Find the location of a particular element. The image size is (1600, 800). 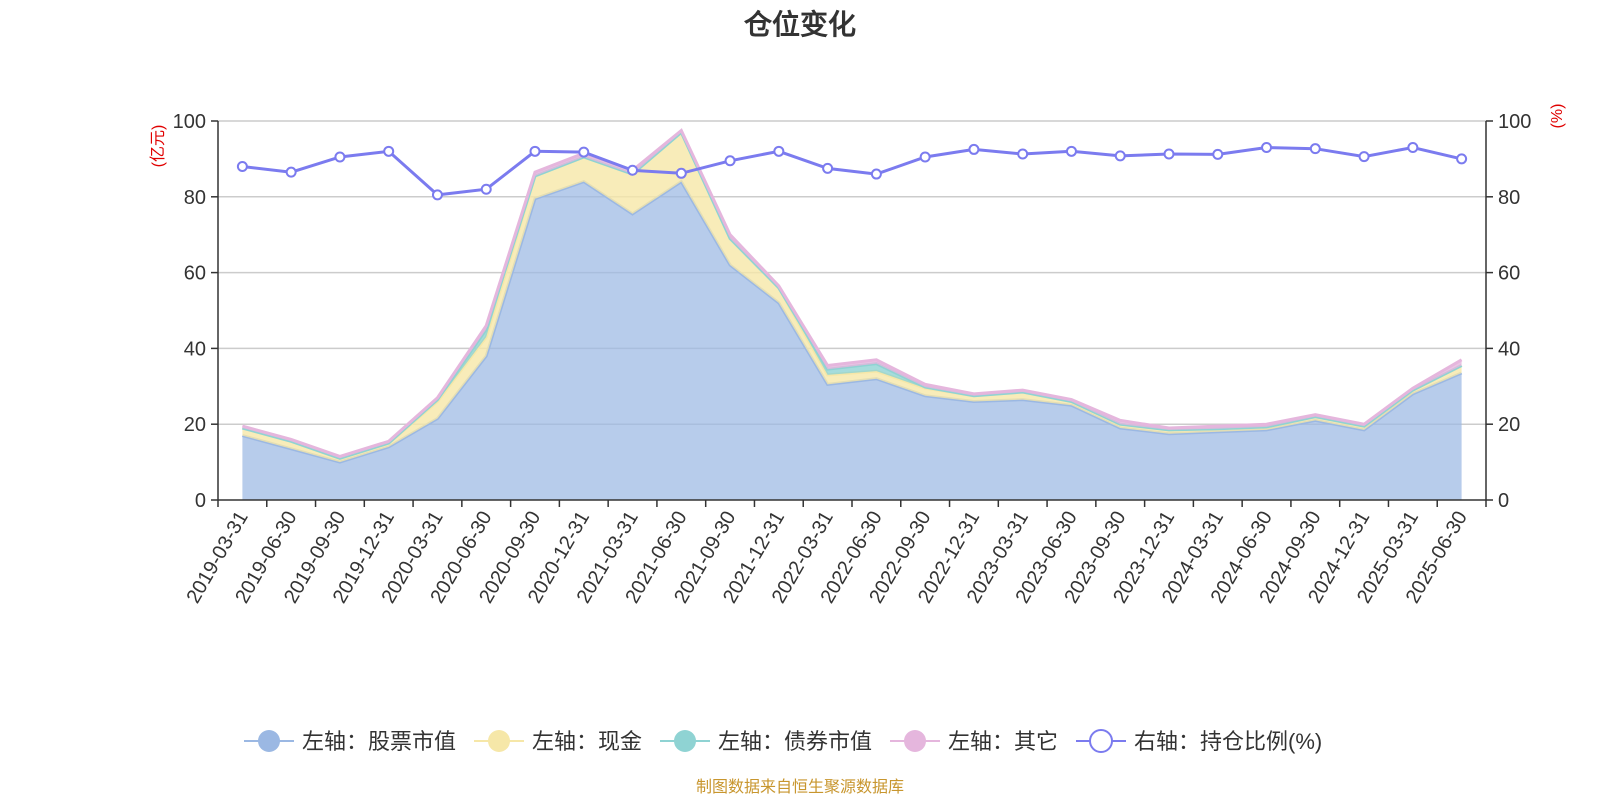

legend-item-4: 右轴：持仓比例(%) is located at coordinates (1199, 741).